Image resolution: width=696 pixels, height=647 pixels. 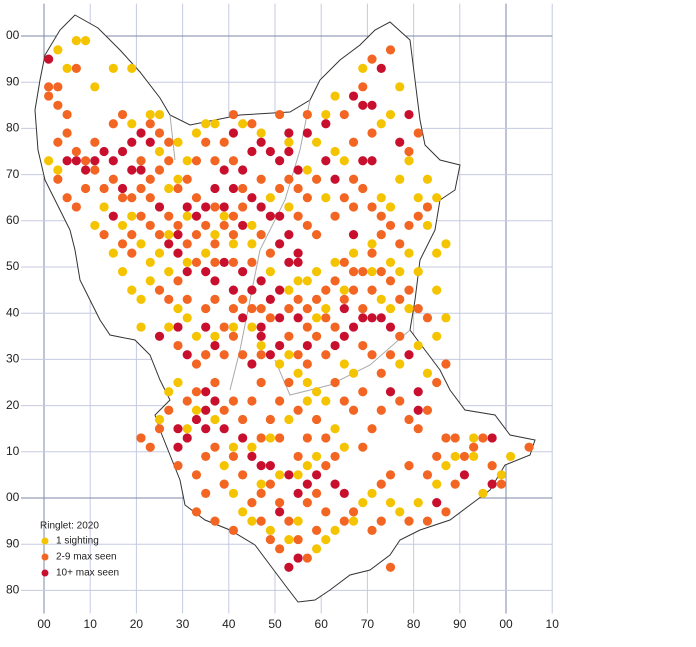 What do you see at coordinates (13, 266) in the screenshot?
I see `y-tick-label: 50` at bounding box center [13, 266].